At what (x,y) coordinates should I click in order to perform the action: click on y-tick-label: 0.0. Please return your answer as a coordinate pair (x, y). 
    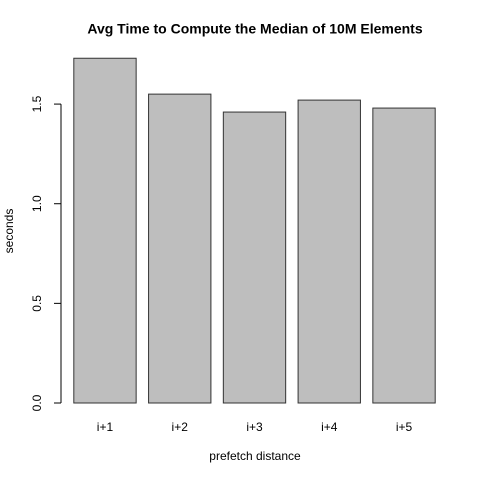
    Looking at the image, I should click on (37, 402).